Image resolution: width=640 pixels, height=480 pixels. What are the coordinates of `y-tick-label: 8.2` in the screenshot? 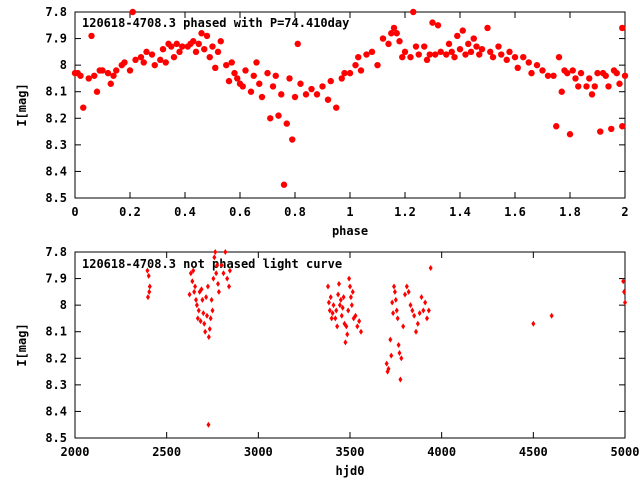 It's located at (56, 118).